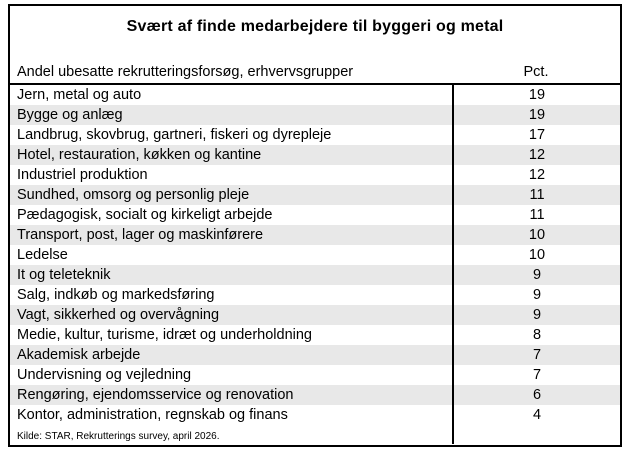 Image resolution: width=636 pixels, height=461 pixels. Describe the element at coordinates (42, 255) in the screenshot. I see `row-label: Ledelse` at that location.